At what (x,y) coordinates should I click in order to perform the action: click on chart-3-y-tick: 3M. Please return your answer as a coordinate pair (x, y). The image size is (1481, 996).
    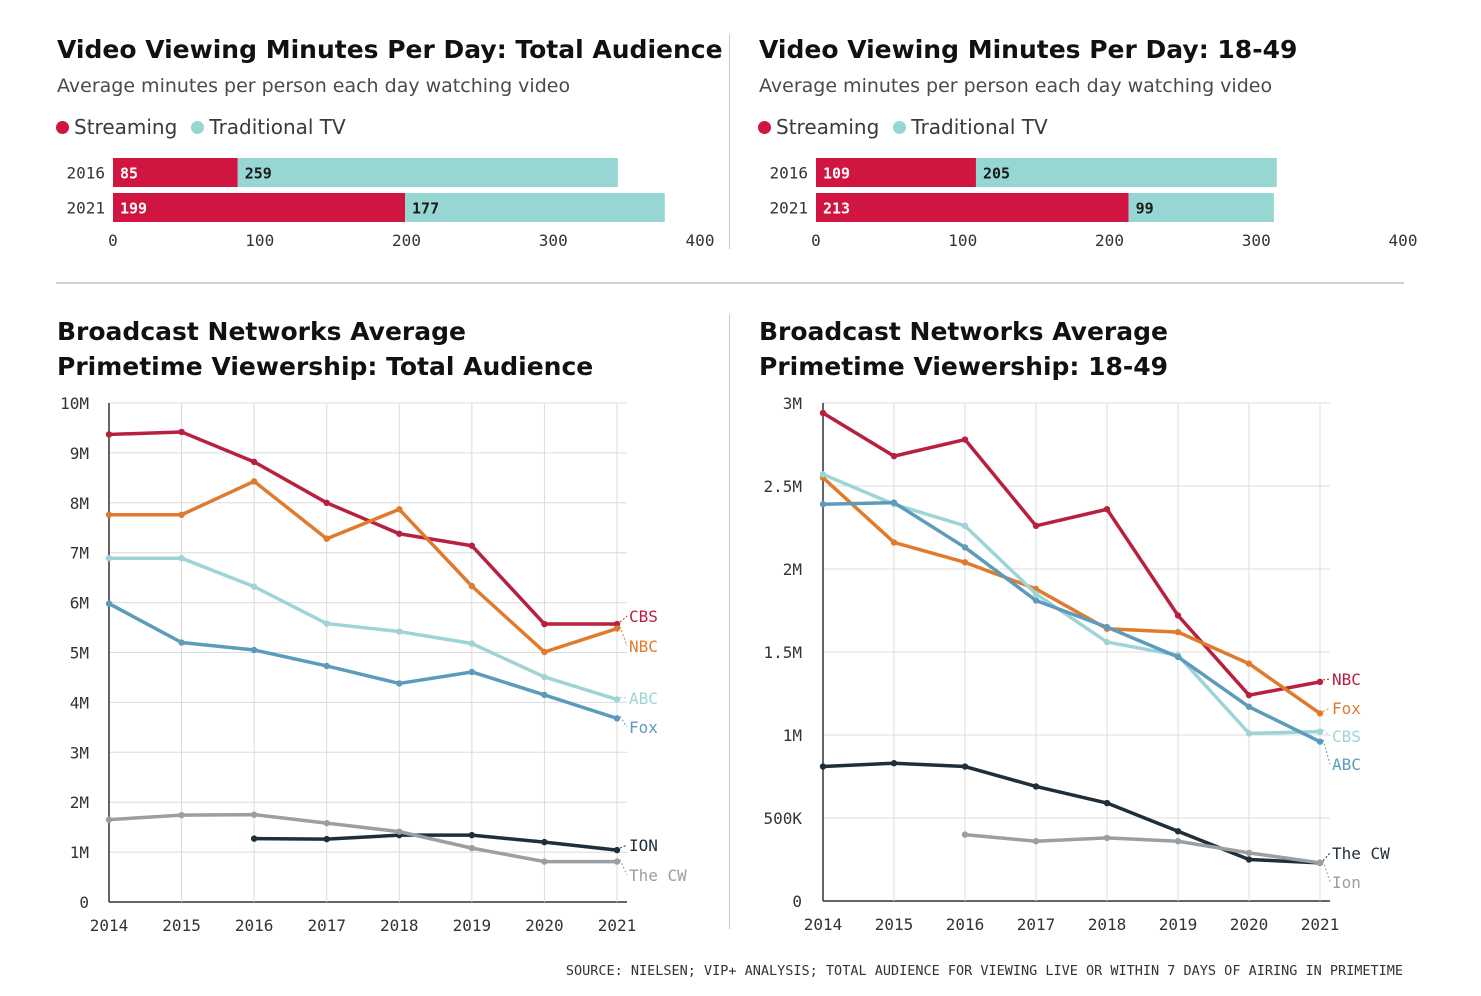
    Looking at the image, I should click on (79, 752).